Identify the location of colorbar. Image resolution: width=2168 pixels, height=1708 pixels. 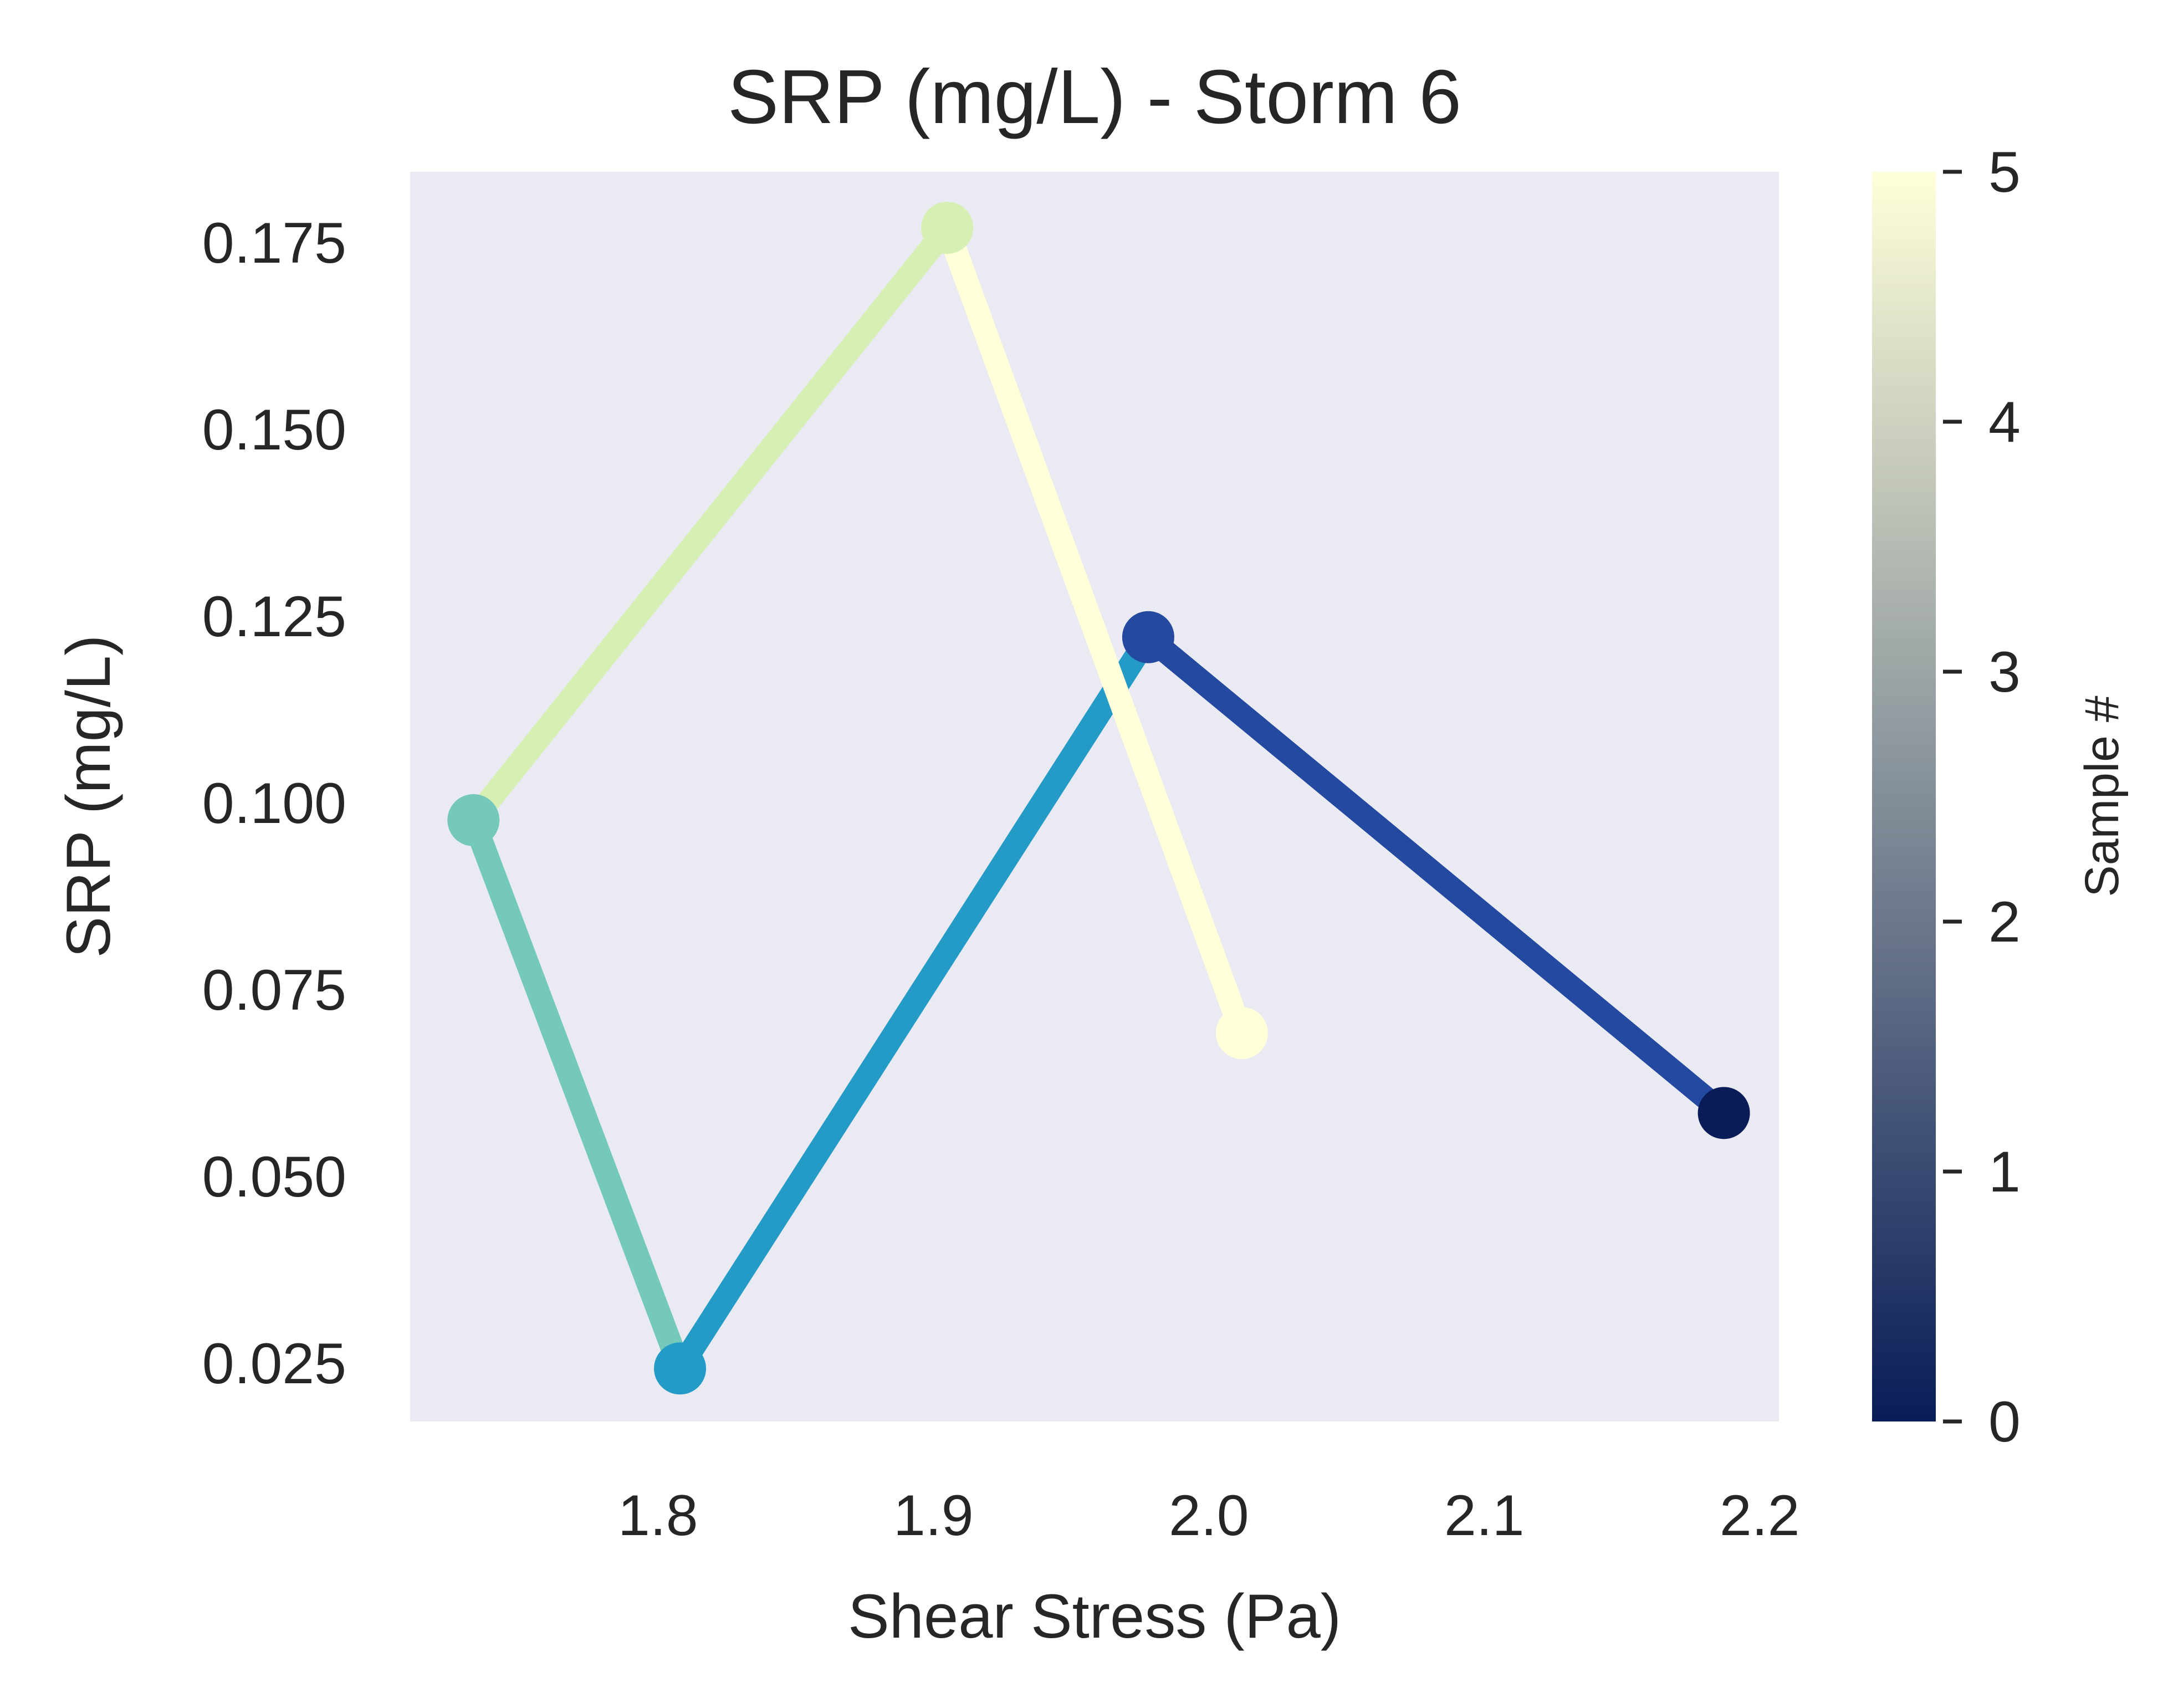
(1904, 796).